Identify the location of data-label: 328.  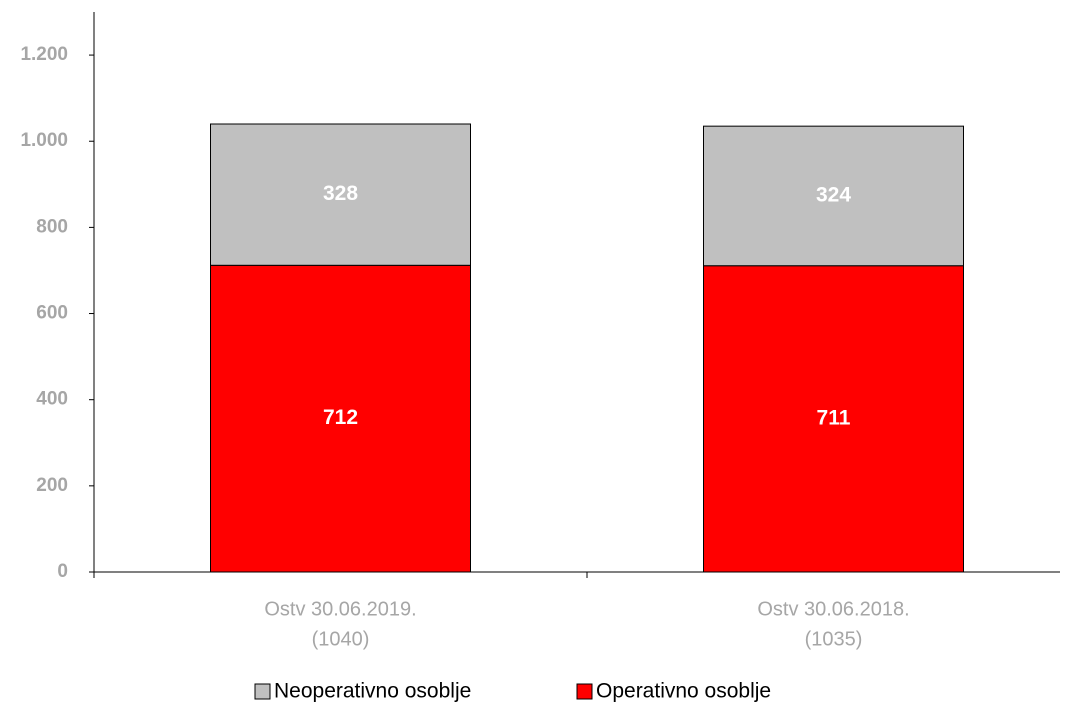
(340, 193).